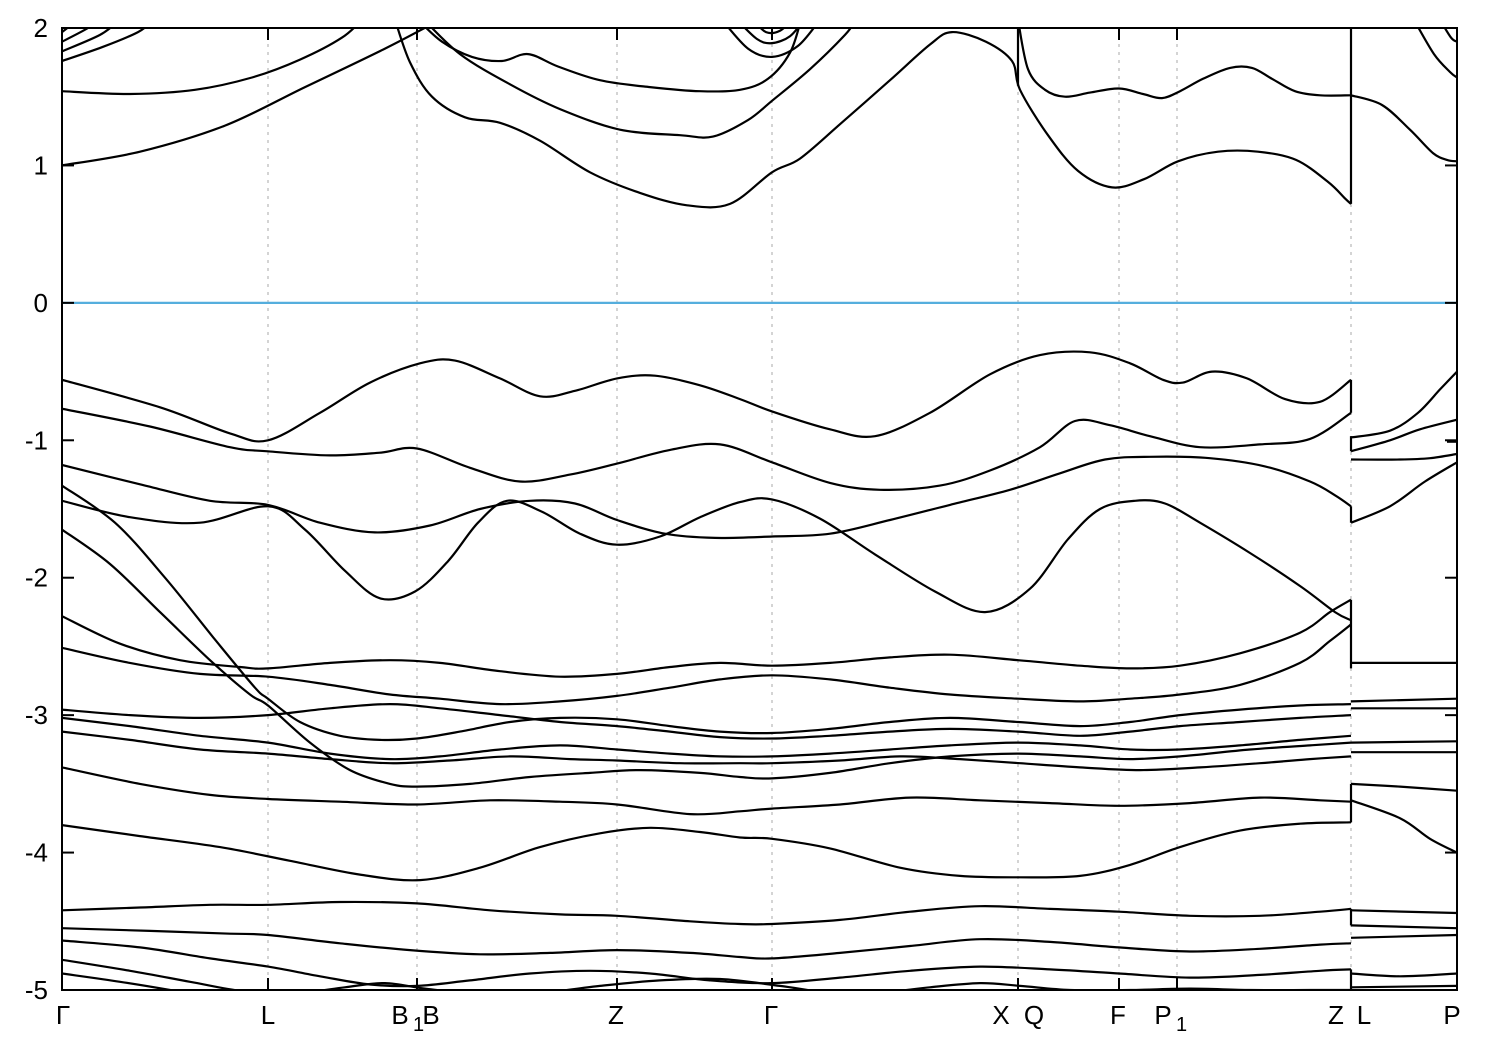  I want to click on band-cond-mid, so click(641, 83).